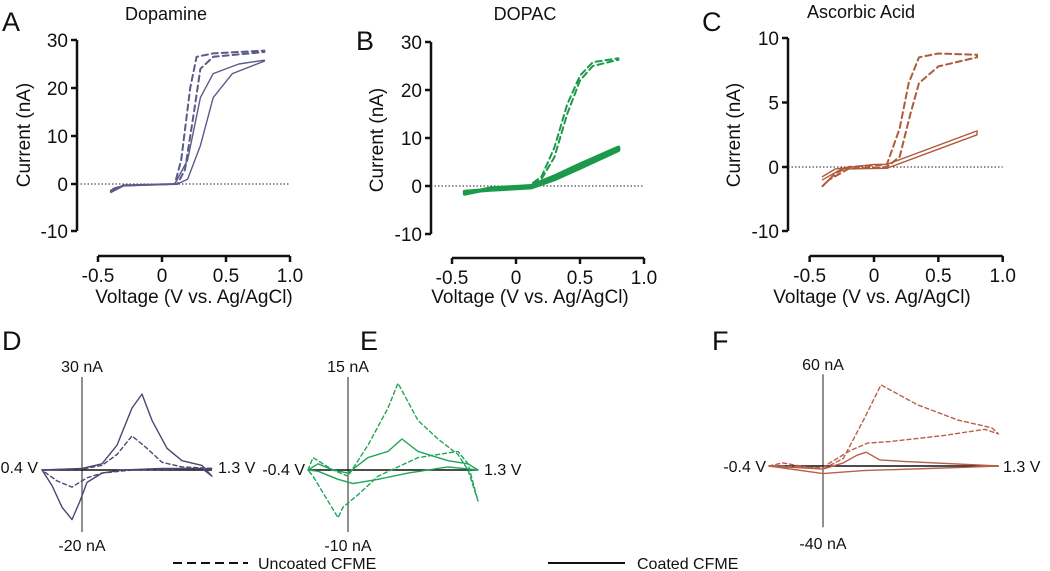 This screenshot has height=571, width=1050. I want to click on plot-area-c: 10 5 0 -10 -0.5 0 0.5 1.0, so click(884, 158).